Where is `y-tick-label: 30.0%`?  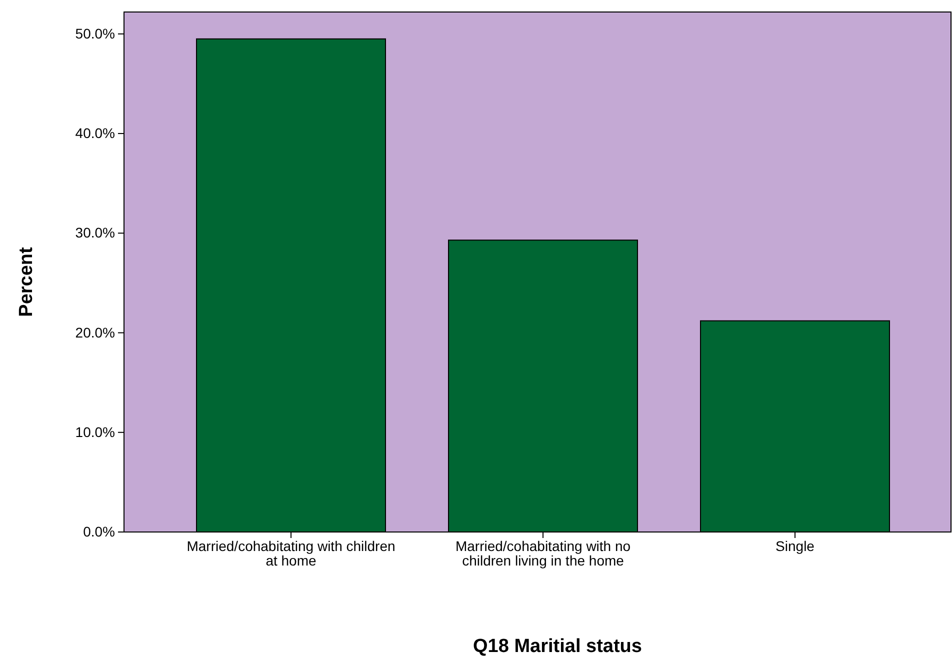 y-tick-label: 30.0% is located at coordinates (95, 232).